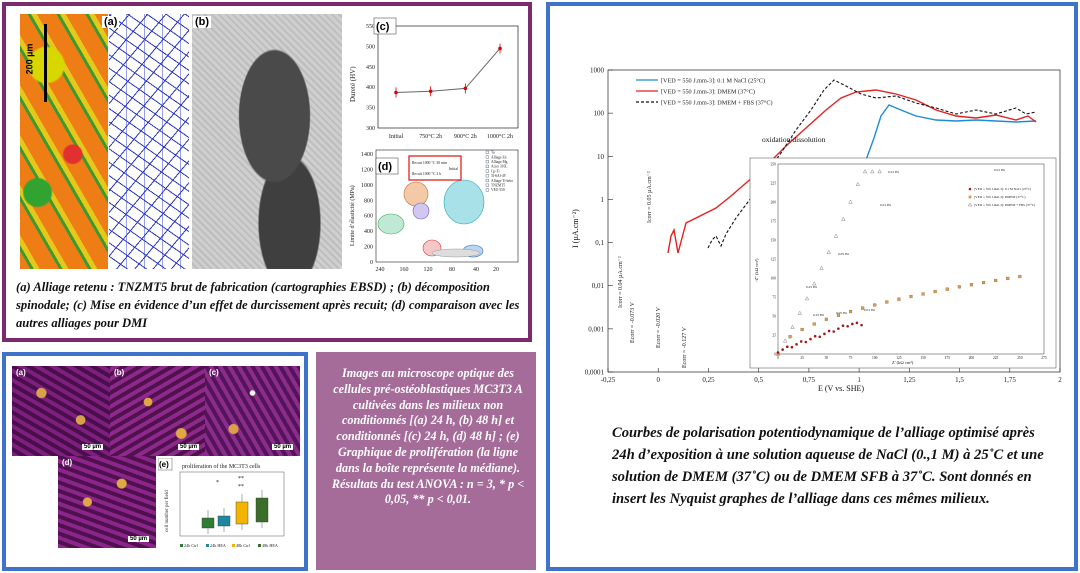 The height and width of the screenshot is (573, 1080). Describe the element at coordinates (368, 248) in the screenshot. I see `yield-ytick: 200` at that location.